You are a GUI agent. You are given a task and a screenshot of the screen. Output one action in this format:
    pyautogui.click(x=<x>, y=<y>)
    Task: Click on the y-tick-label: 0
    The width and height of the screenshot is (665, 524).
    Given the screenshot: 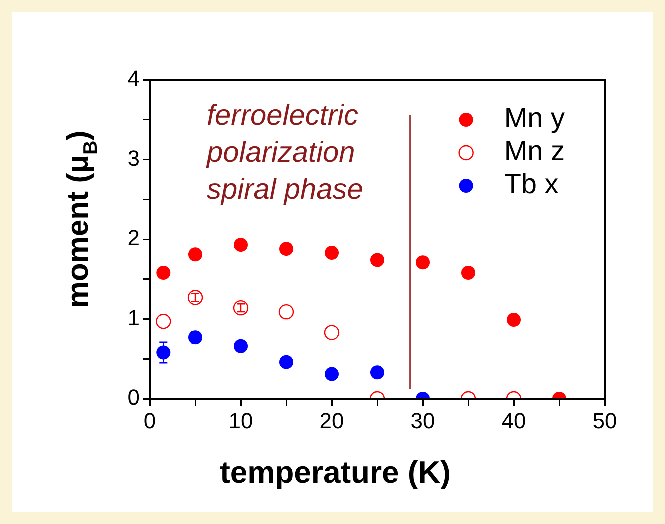 What is the action you would take?
    pyautogui.click(x=134, y=397)
    